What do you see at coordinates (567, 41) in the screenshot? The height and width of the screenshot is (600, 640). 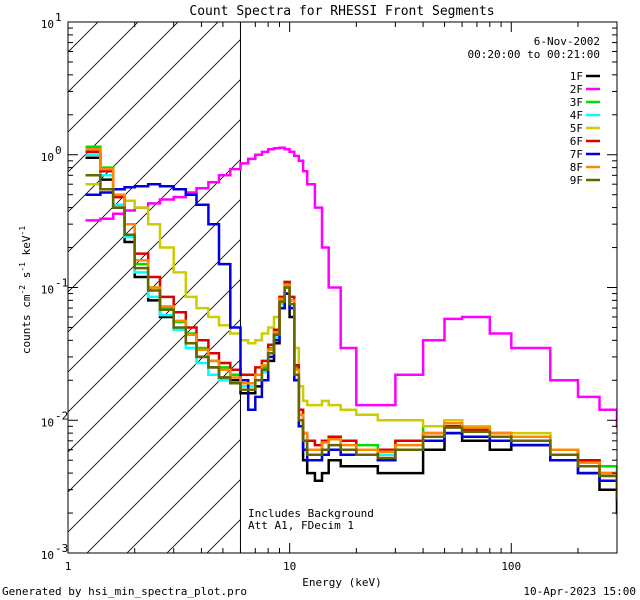 I see `date-label: 6-Nov-2002` at bounding box center [567, 41].